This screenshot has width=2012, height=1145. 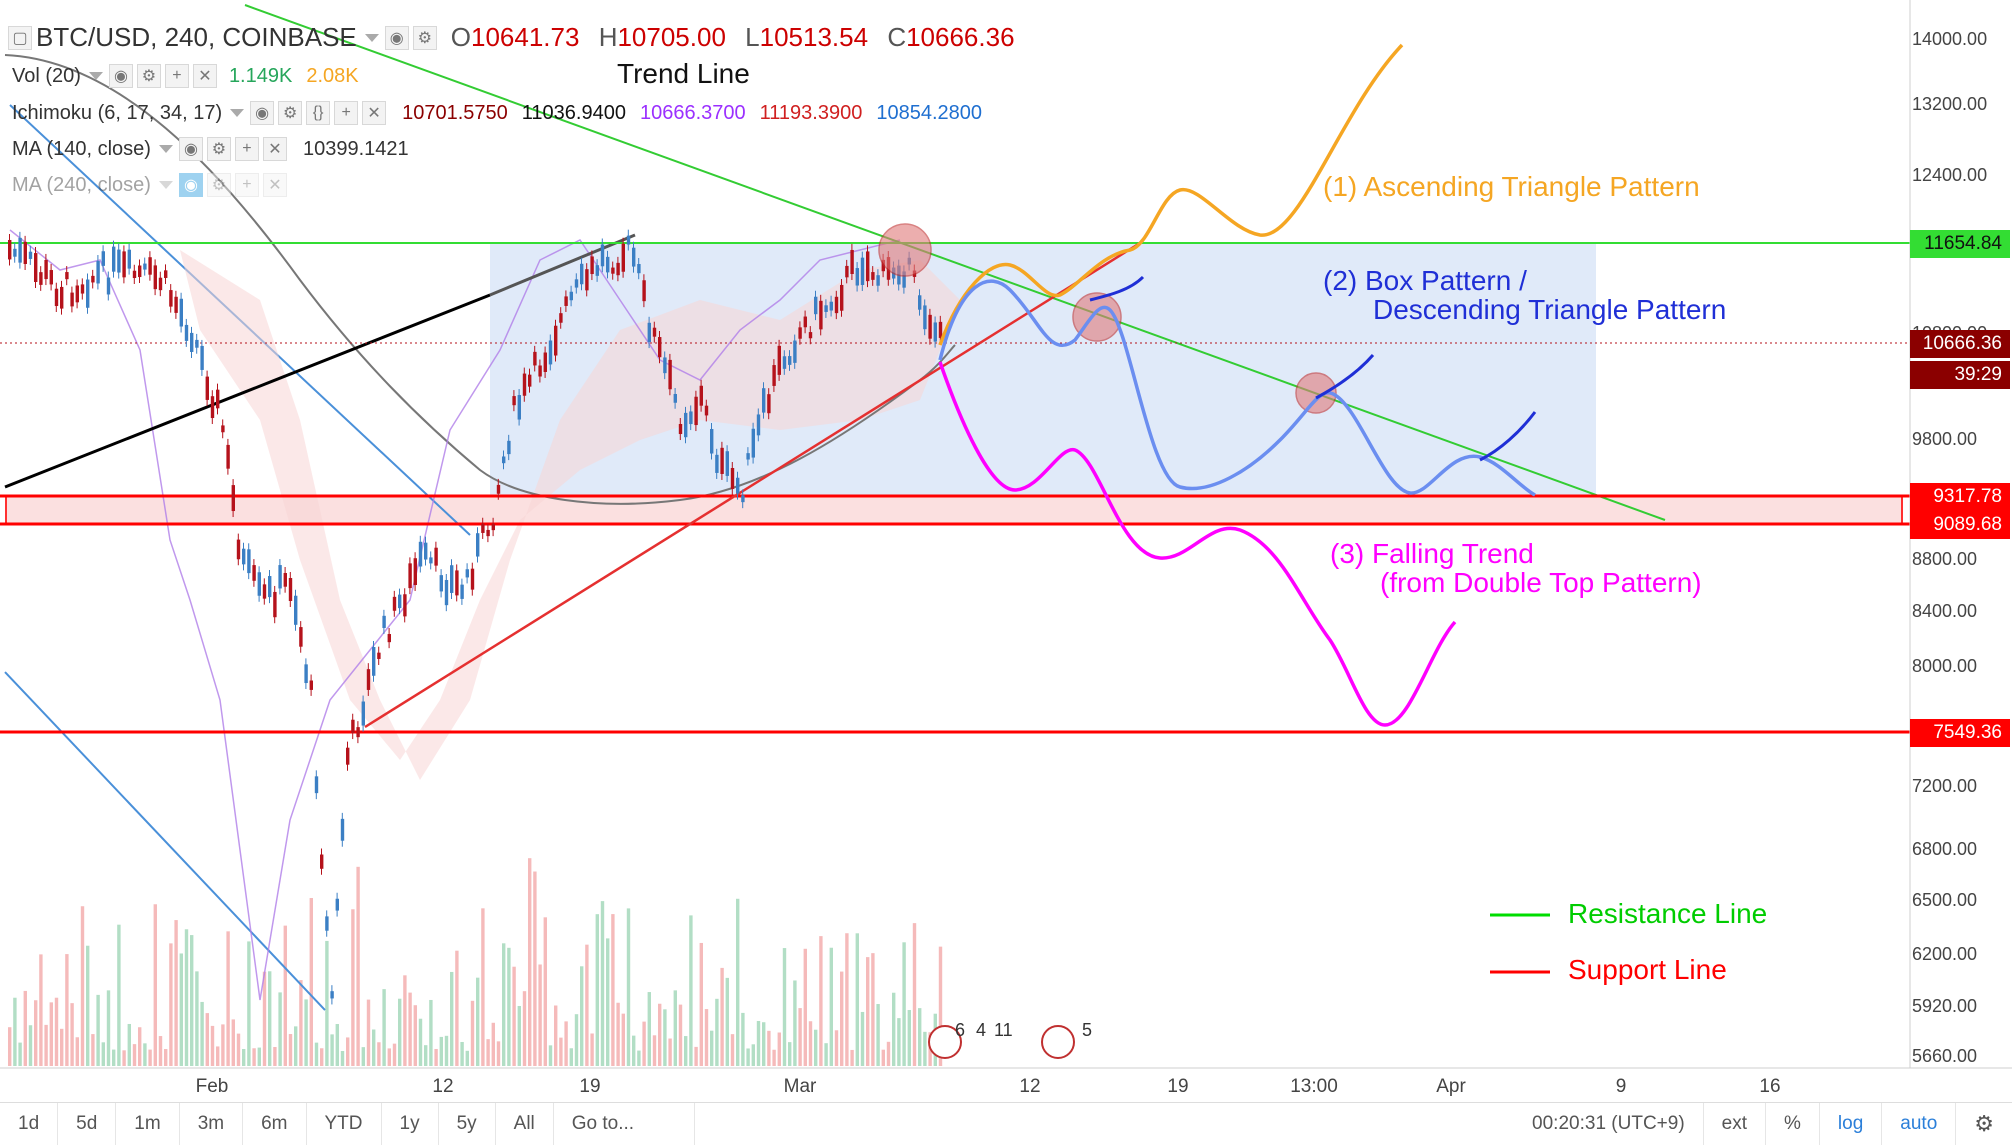 I want to click on legend-support-label: Support Line, so click(x=1647, y=969).